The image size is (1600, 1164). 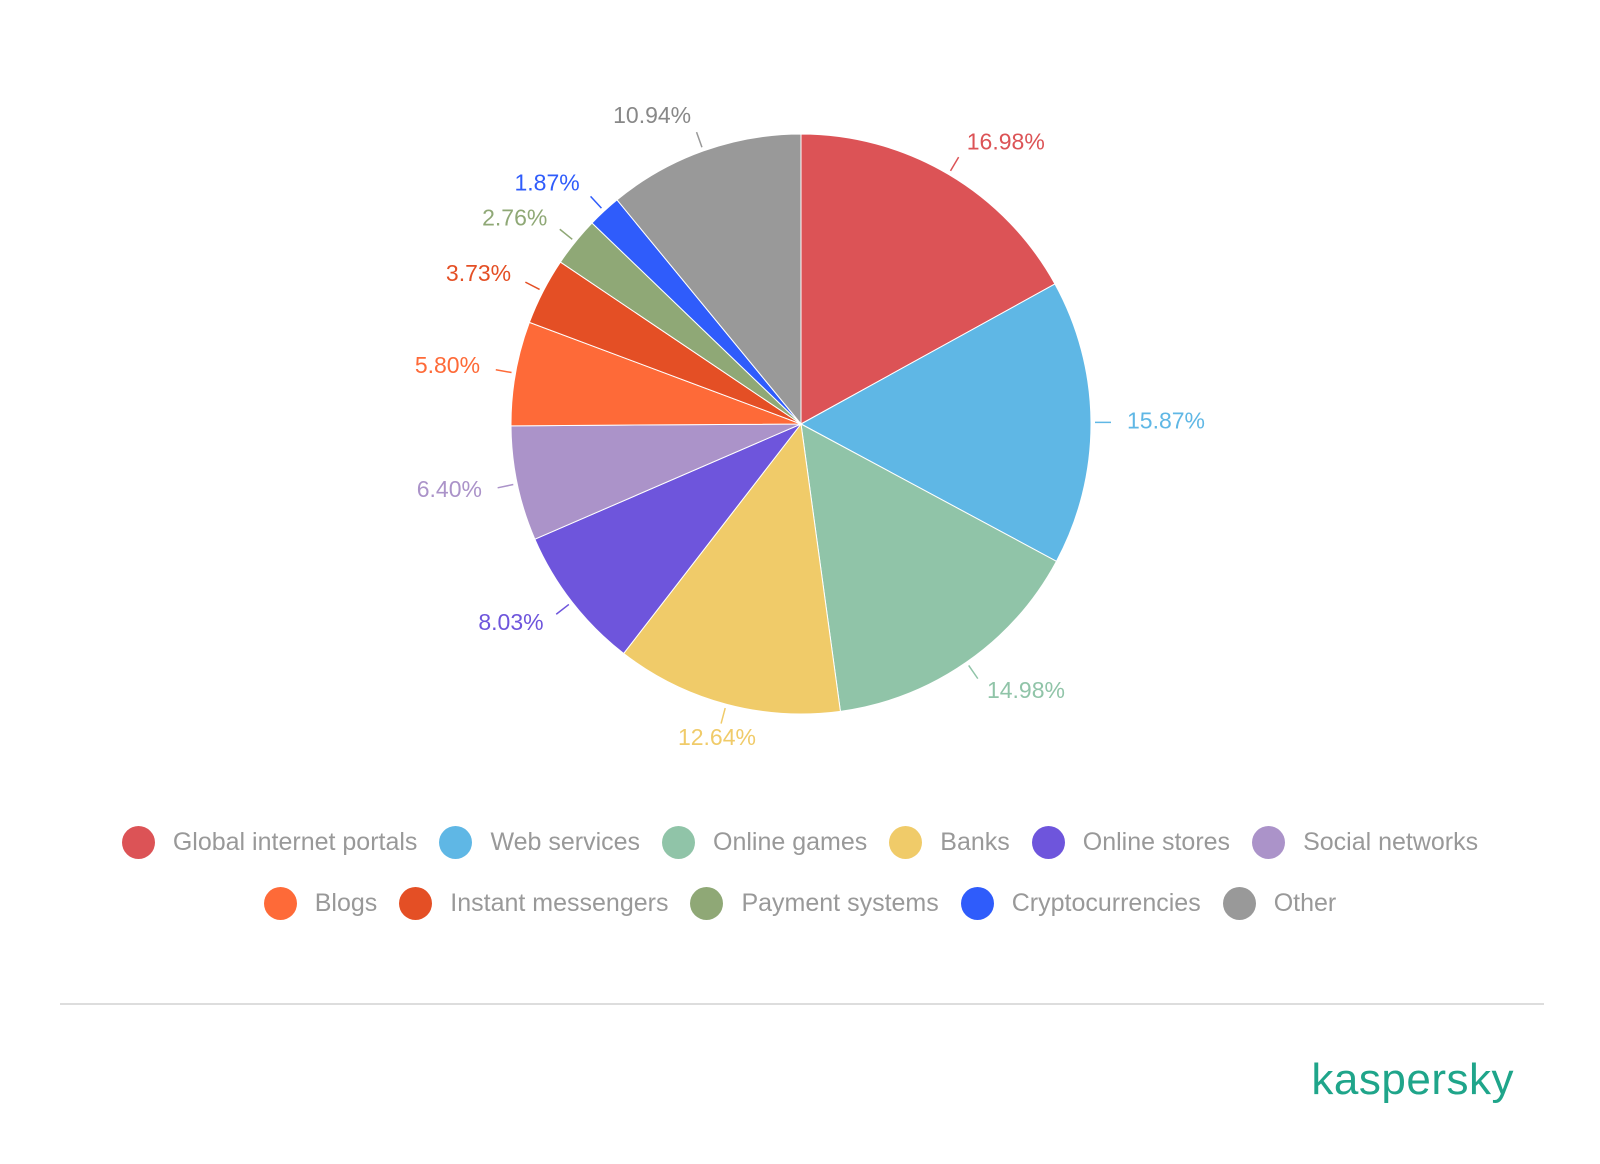 I want to click on legend-label: Other, so click(x=1305, y=903).